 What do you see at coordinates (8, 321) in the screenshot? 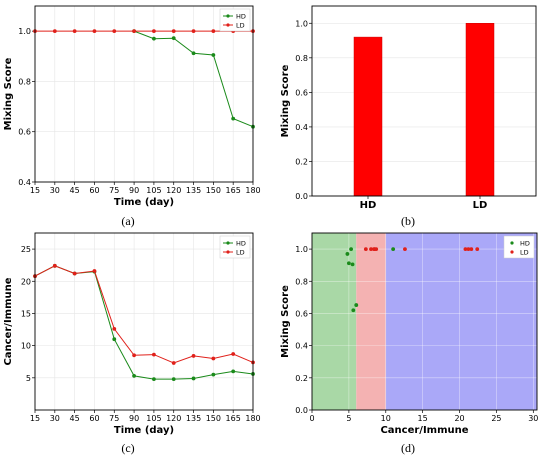
I see `y-axis-label: Cancer/Immune` at bounding box center [8, 321].